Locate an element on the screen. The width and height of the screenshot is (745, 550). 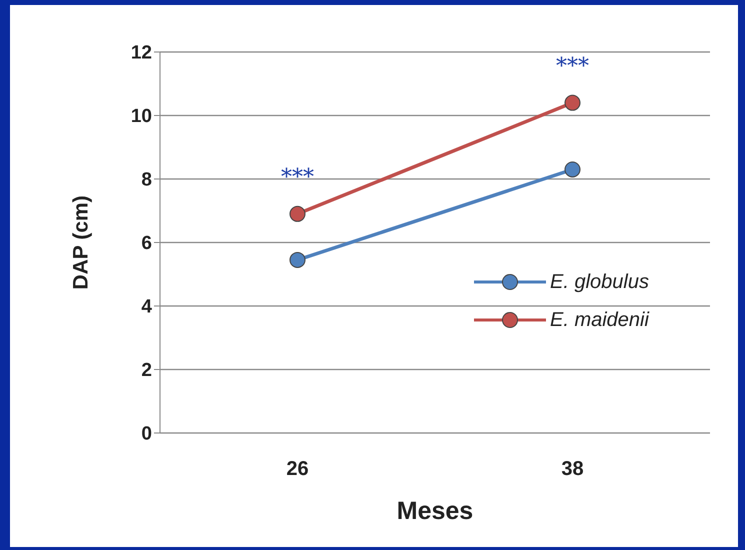
y-tick-label: 2 is located at coordinates (146, 371).